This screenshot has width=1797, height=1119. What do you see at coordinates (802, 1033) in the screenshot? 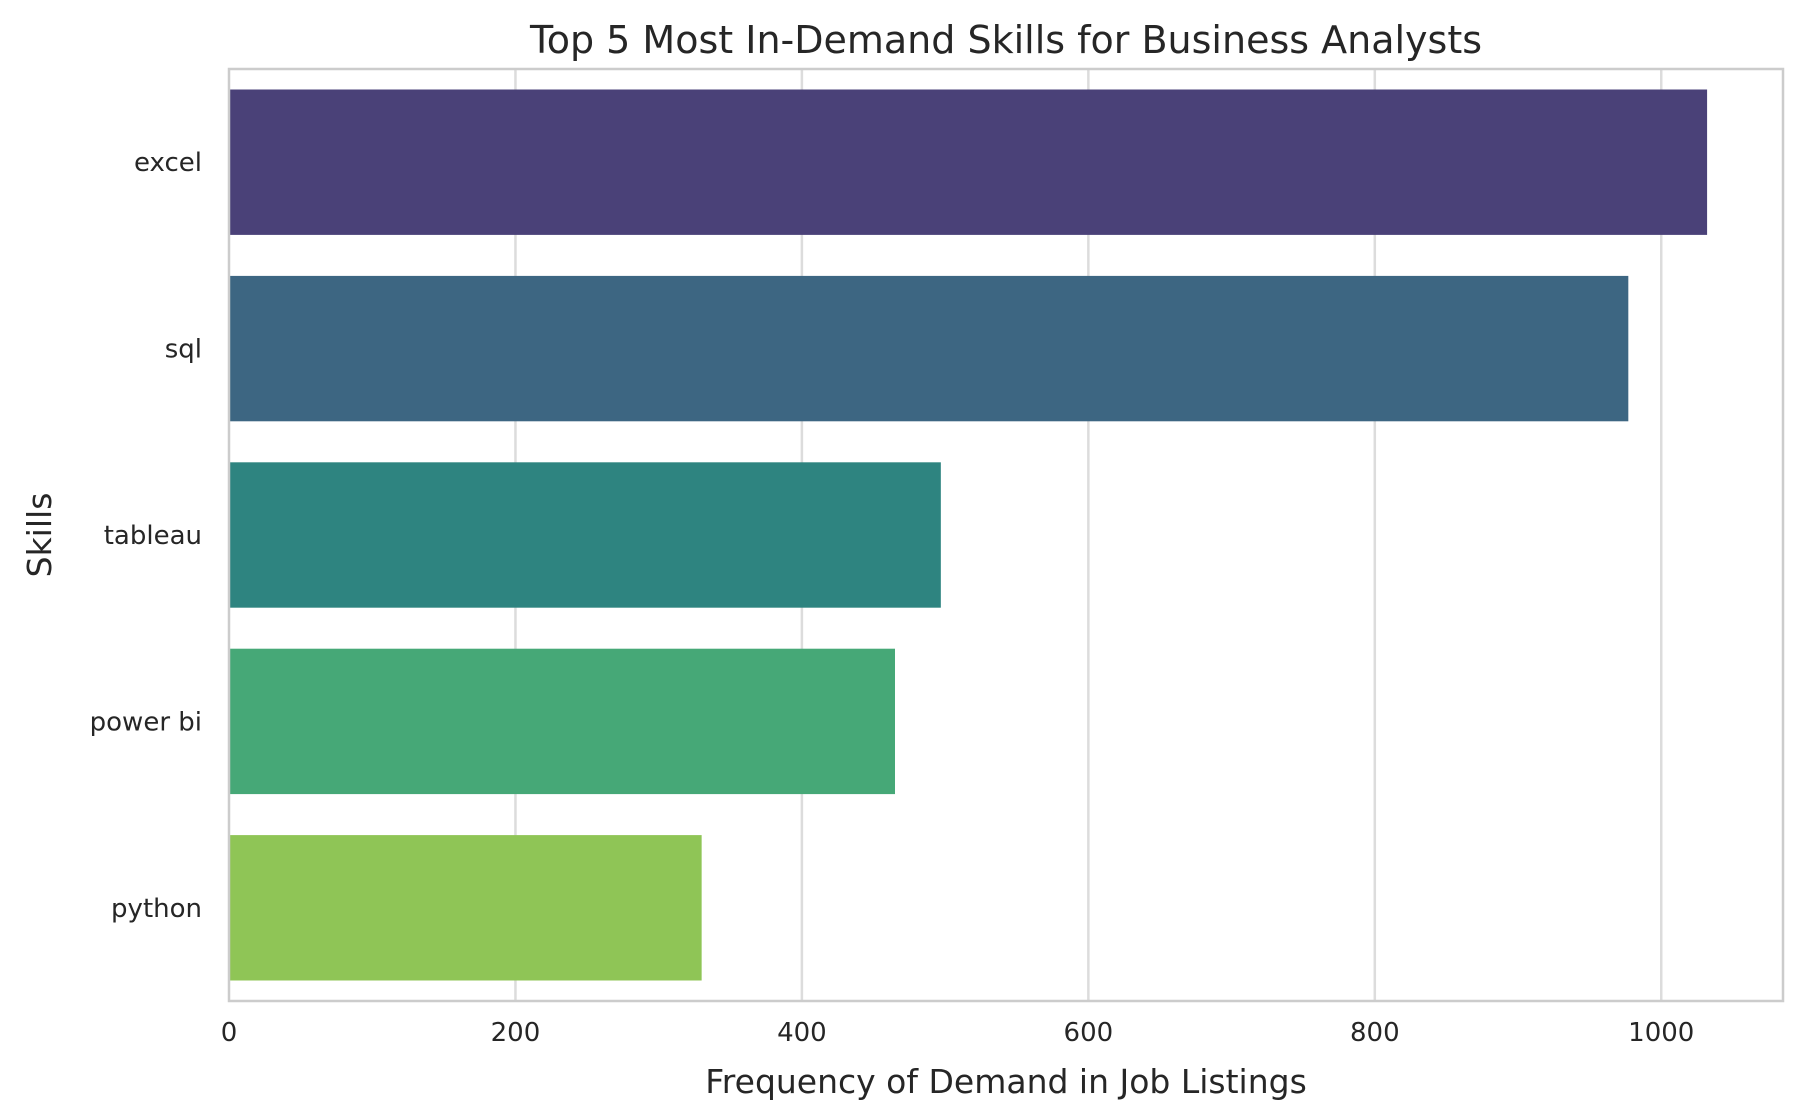
I see `x-tick-label: 400` at bounding box center [802, 1033].